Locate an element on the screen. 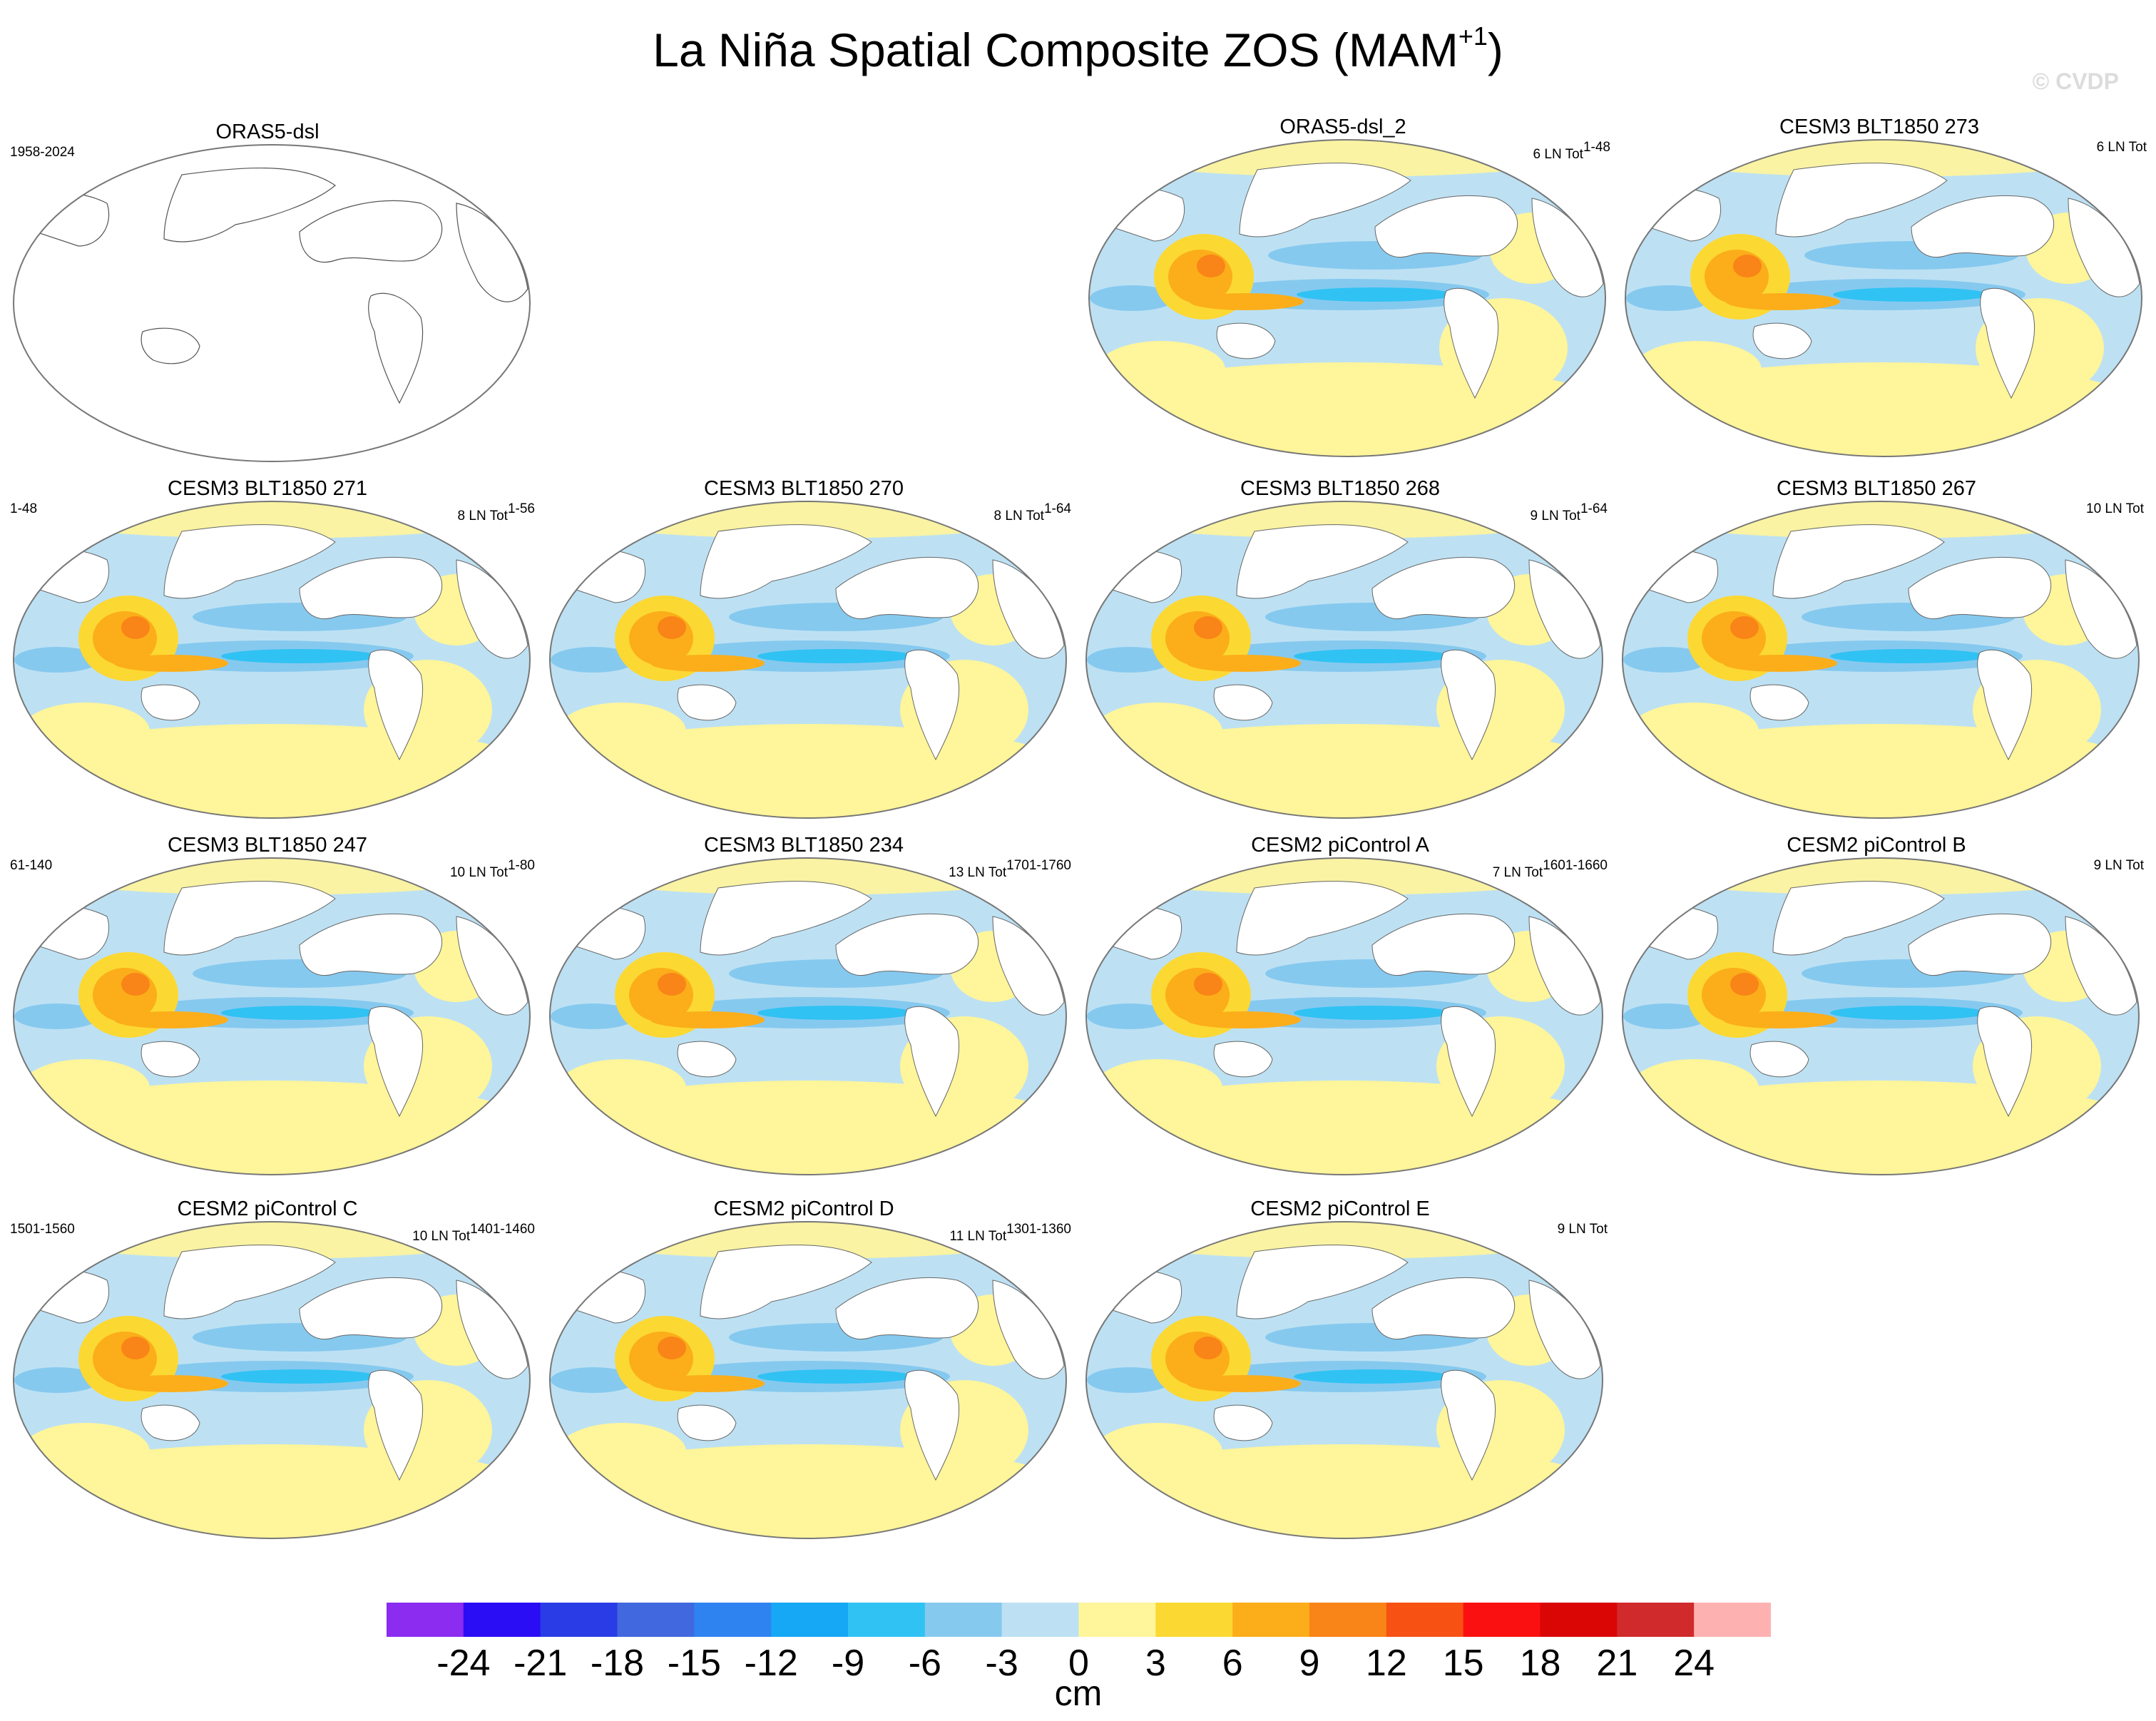  map-panel: CESM3 BLT1850 268 9 LN Tot1-64 is located at coordinates (1340, 649).